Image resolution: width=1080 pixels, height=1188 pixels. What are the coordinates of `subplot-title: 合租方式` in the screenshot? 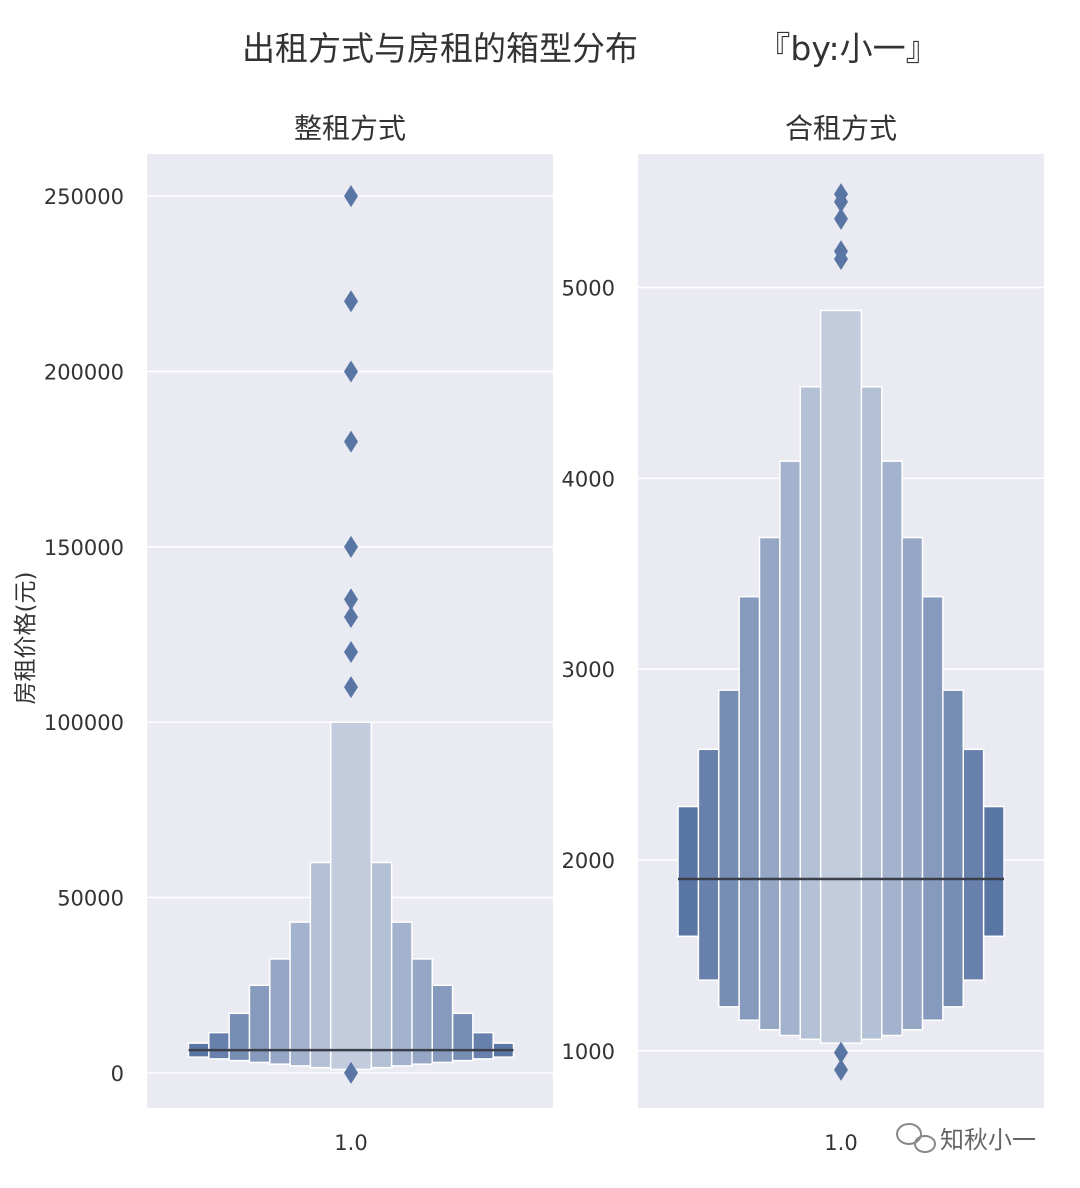 It's located at (841, 128).